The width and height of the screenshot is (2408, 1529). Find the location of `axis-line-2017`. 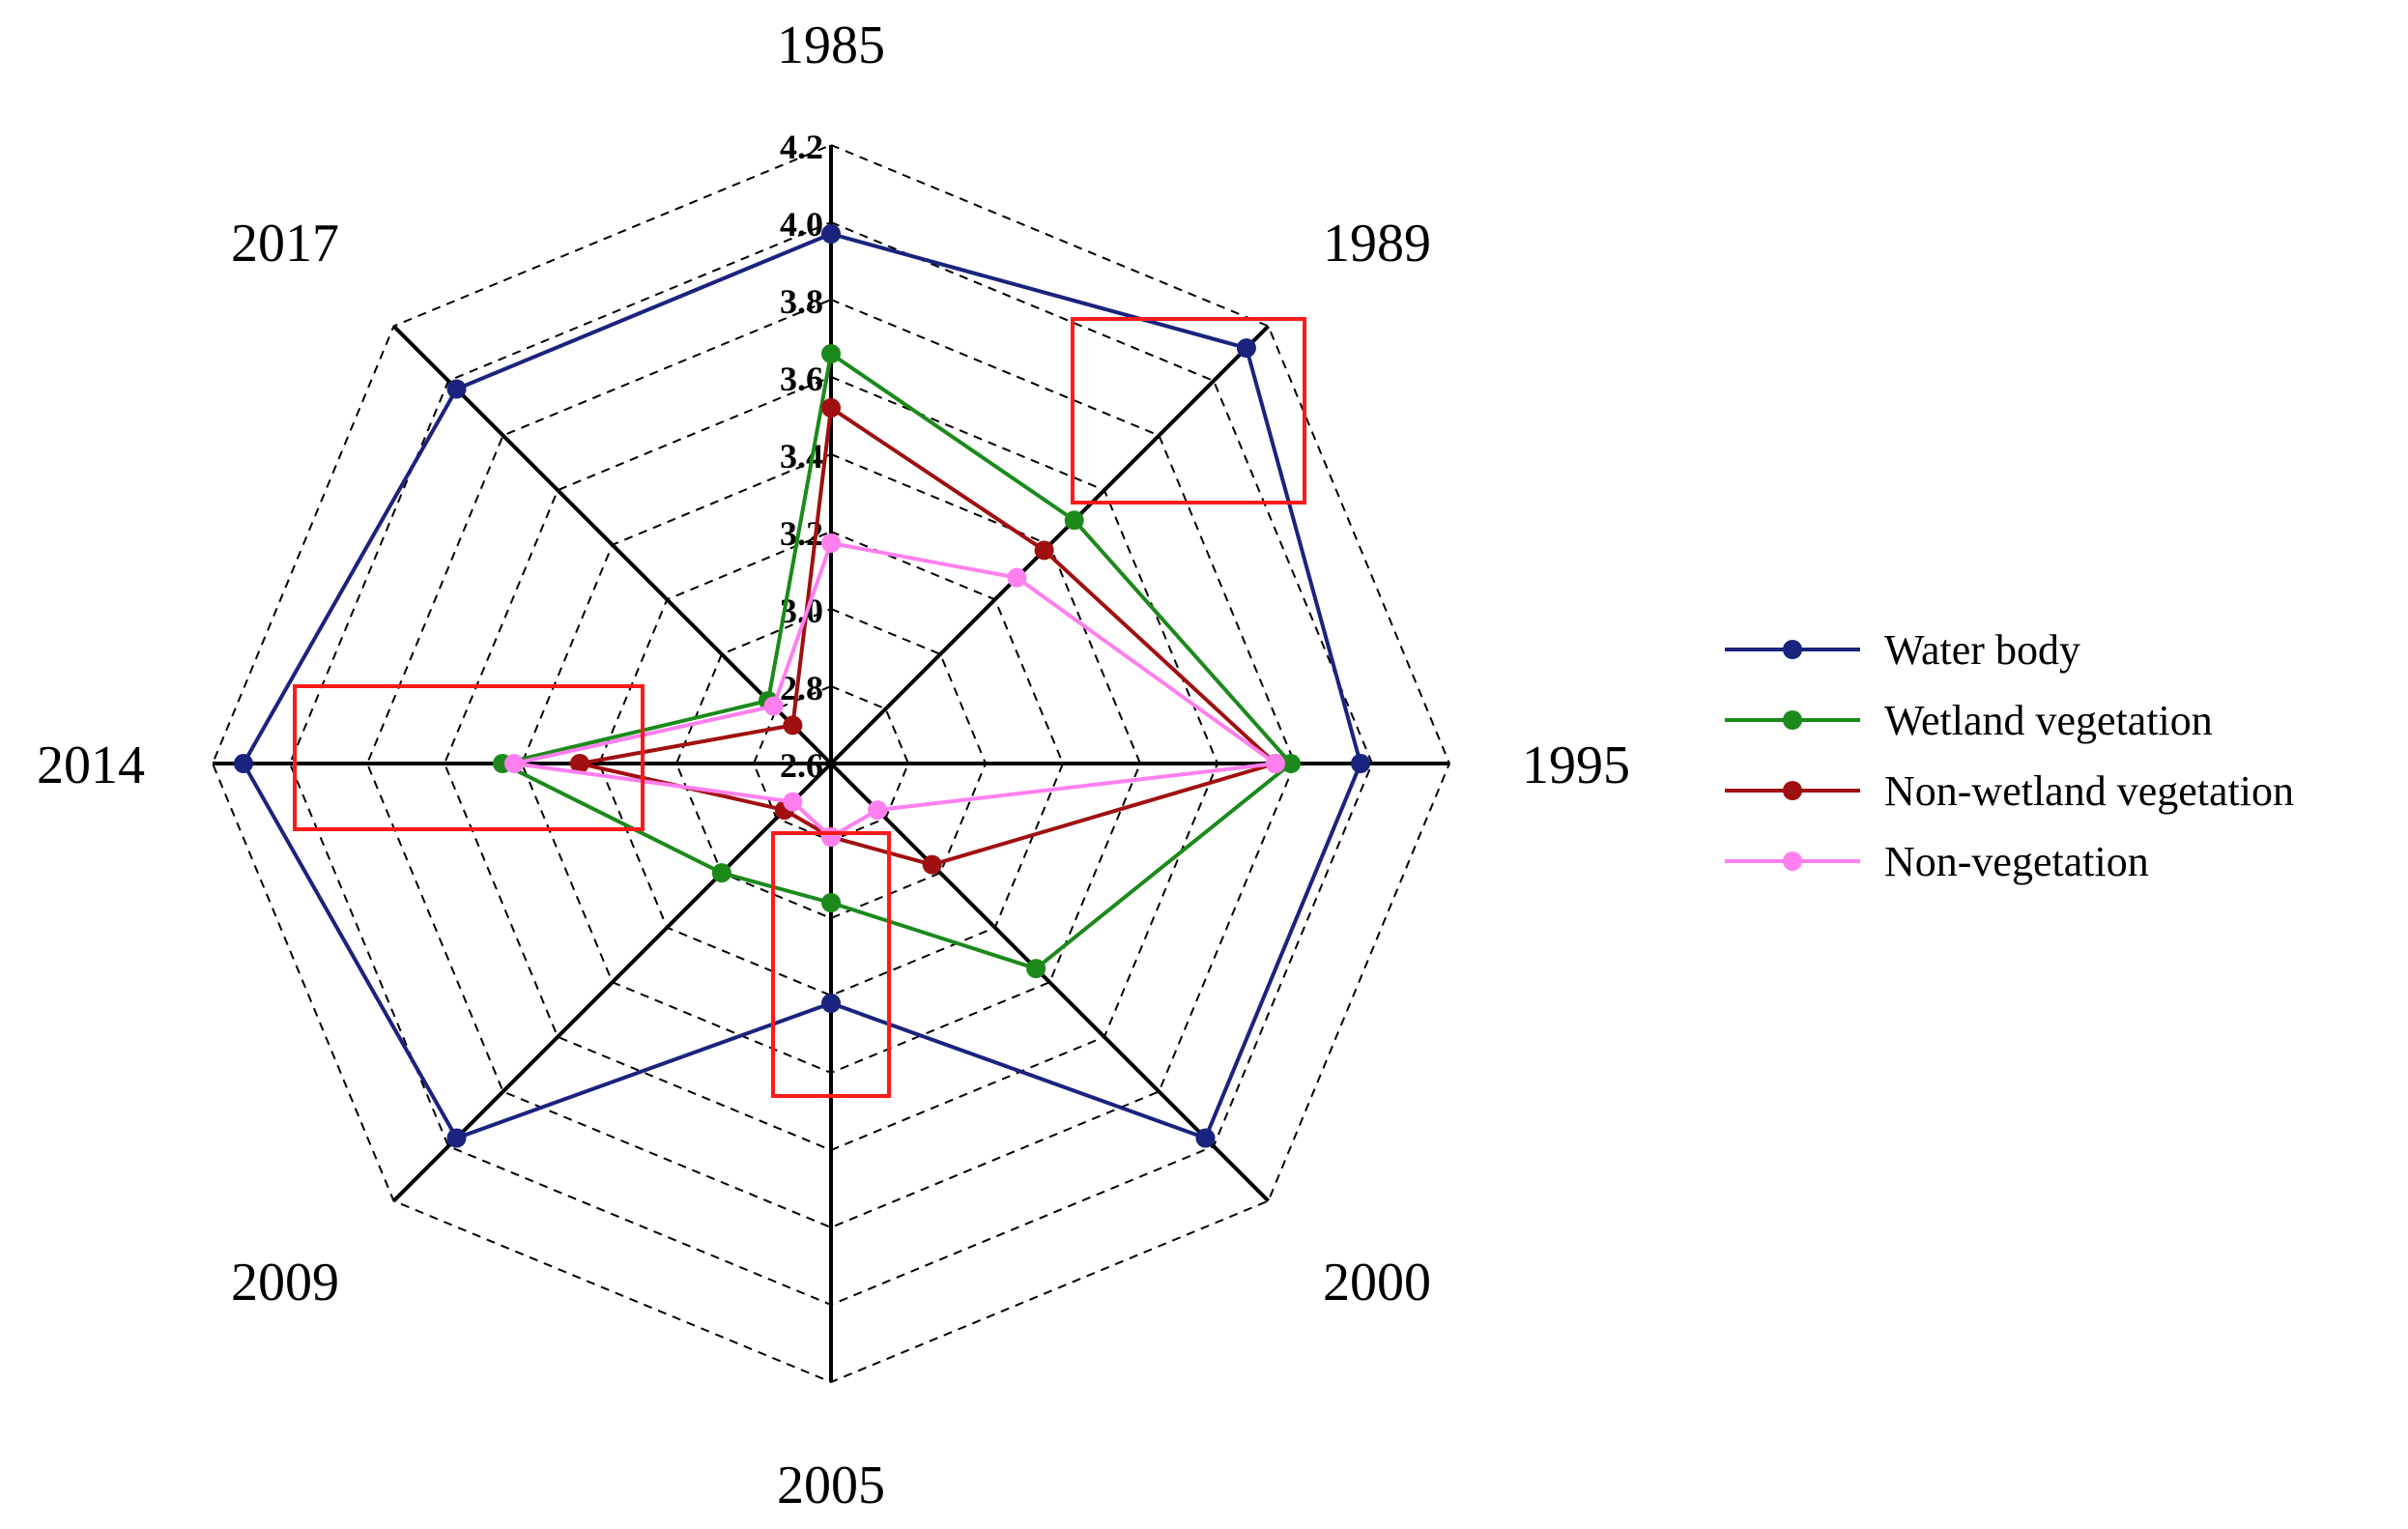

axis-line-2017 is located at coordinates (613, 545).